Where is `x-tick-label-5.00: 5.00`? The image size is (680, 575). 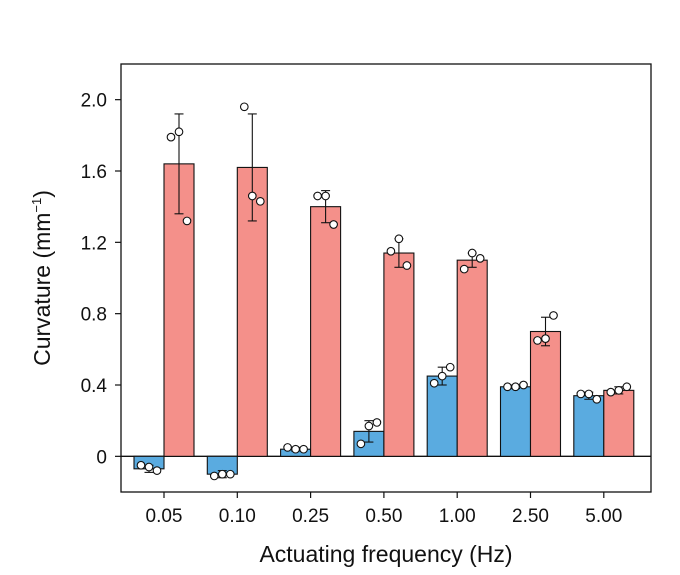
x-tick-label-5.00: 5.00 is located at coordinates (603, 516).